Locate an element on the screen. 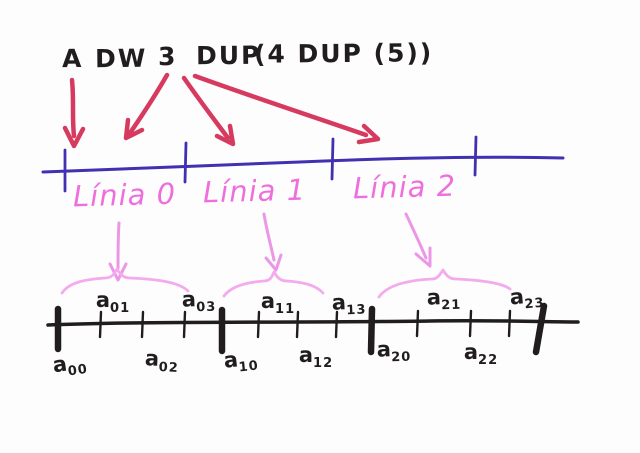 This screenshot has height=453, width=640. pink-arrow-1-shaft is located at coordinates (269, 237).